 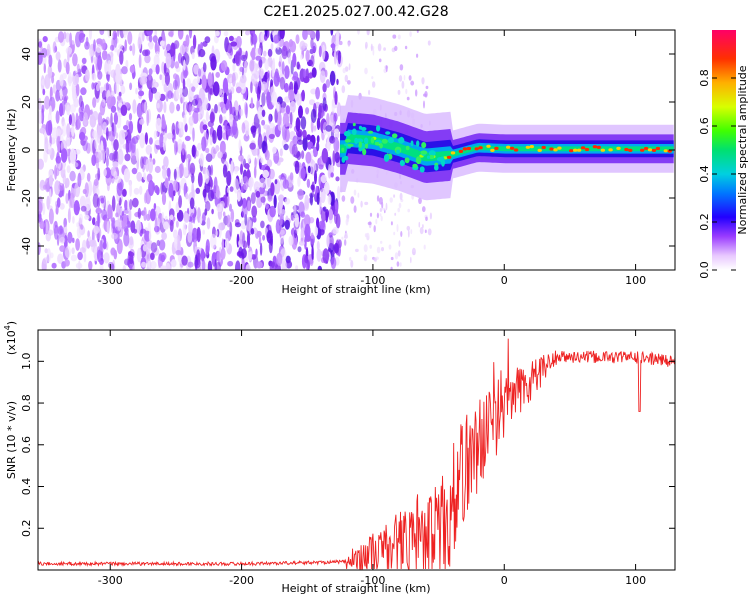 I want to click on x-tick-label: 100, so click(x=635, y=580).